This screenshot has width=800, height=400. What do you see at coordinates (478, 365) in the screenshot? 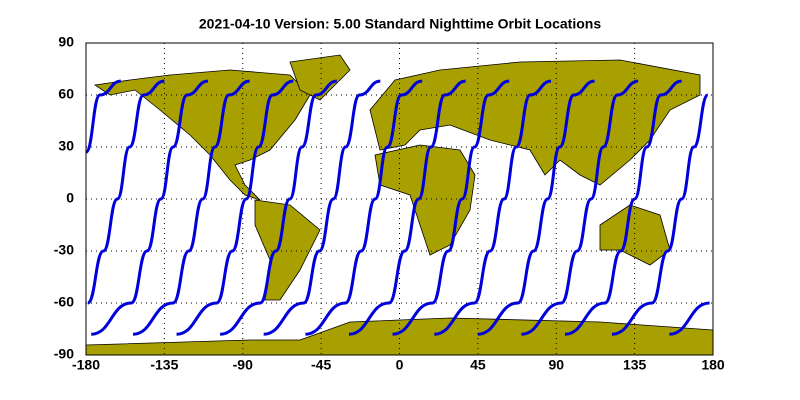
I see `x-tick-label: 45` at bounding box center [478, 365].